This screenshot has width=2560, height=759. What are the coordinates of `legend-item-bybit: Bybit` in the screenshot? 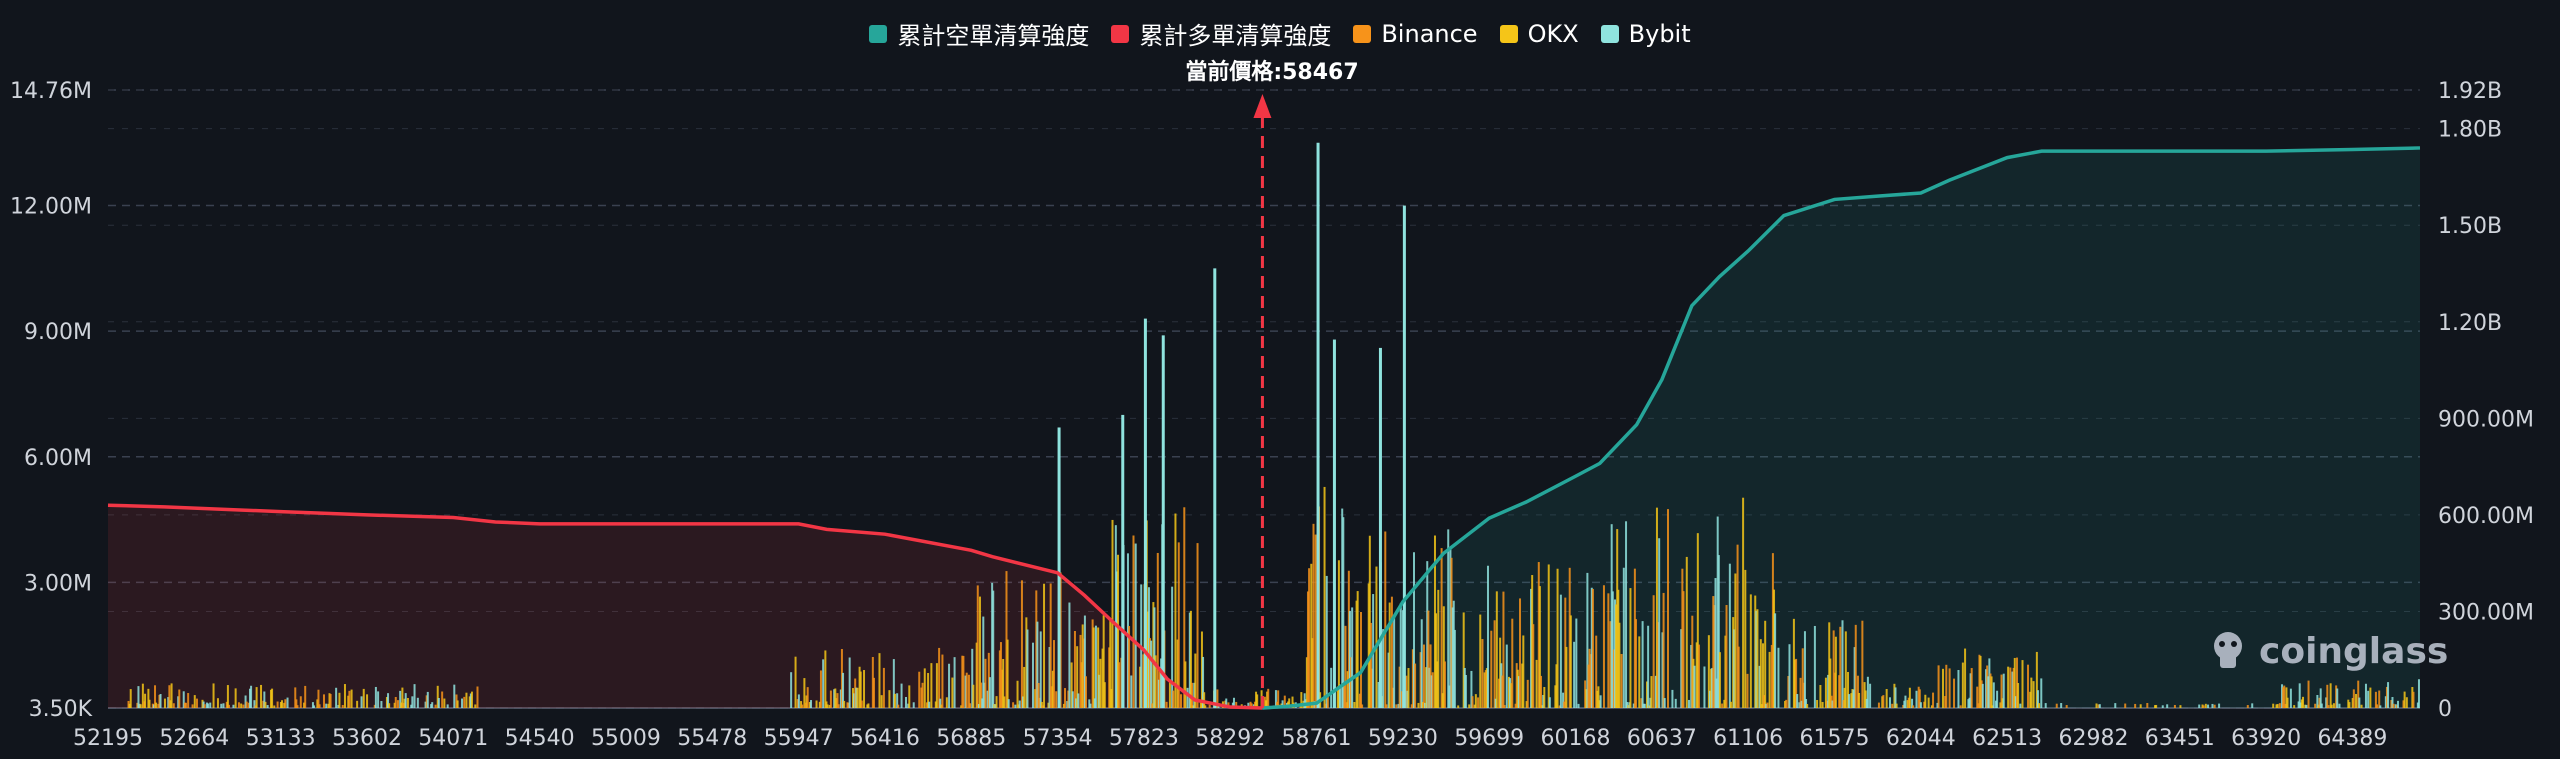 It's located at (1645, 34).